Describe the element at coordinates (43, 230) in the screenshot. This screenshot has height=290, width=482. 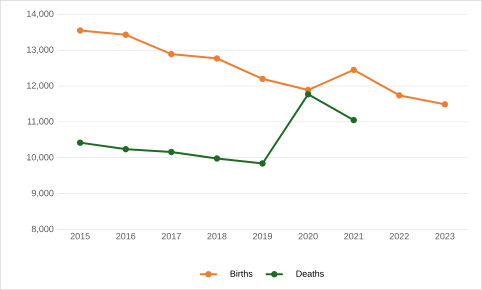
I see `y-tick-label: 8,000` at that location.